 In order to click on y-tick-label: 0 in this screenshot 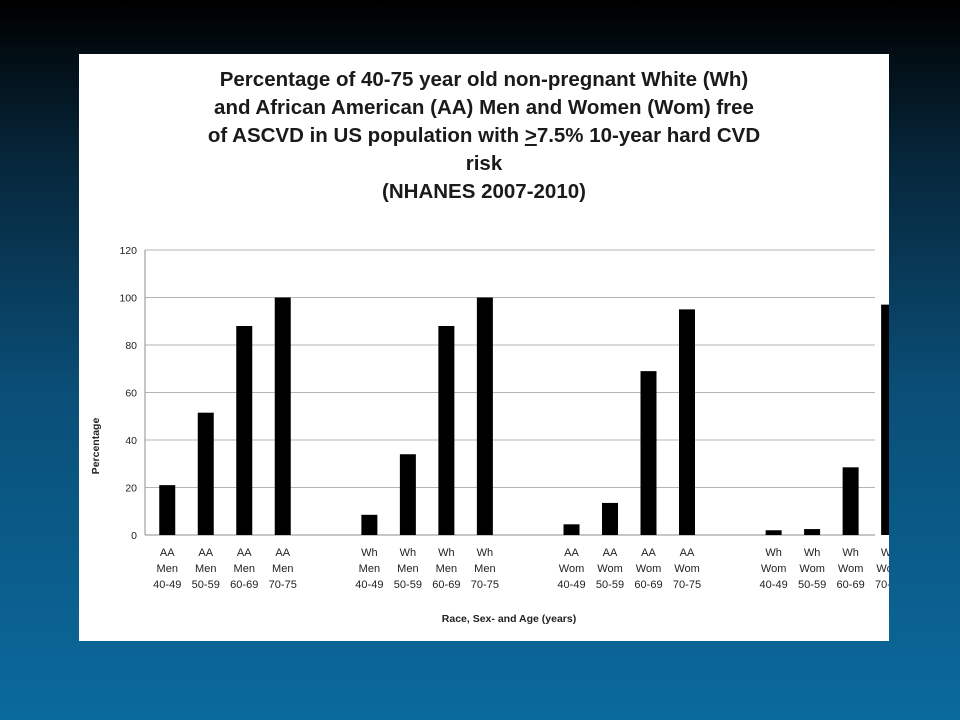, I will do `click(134, 536)`.